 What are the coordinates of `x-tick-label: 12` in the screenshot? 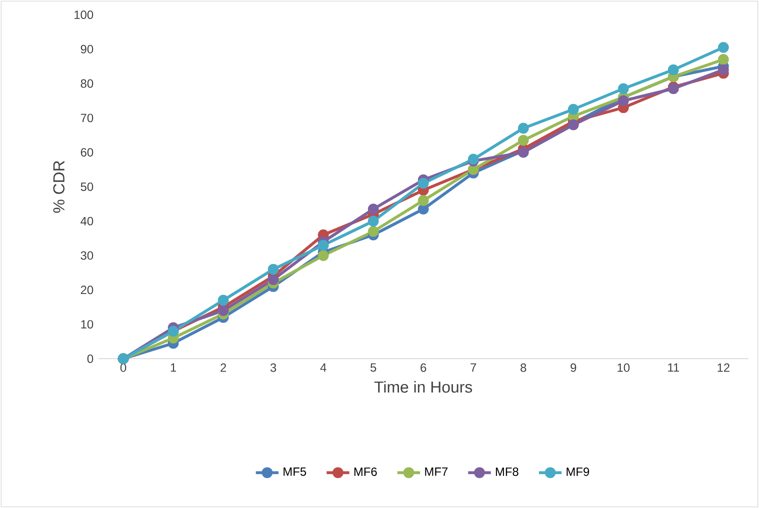 It's located at (724, 367).